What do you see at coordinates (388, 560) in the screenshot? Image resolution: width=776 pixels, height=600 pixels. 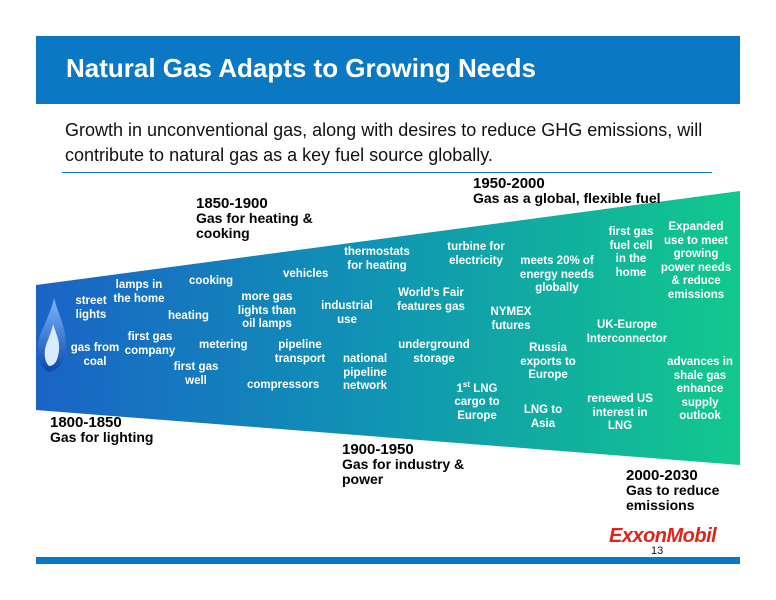 I see `footer-bar` at bounding box center [388, 560].